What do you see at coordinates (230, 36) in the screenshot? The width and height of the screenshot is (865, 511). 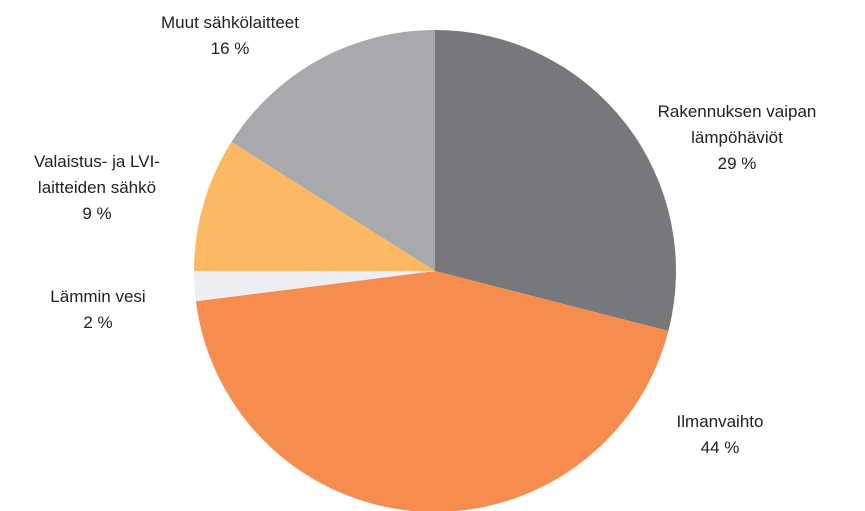 I see `slice-label: Muut sähkölaitteet 16 %` at bounding box center [230, 36].